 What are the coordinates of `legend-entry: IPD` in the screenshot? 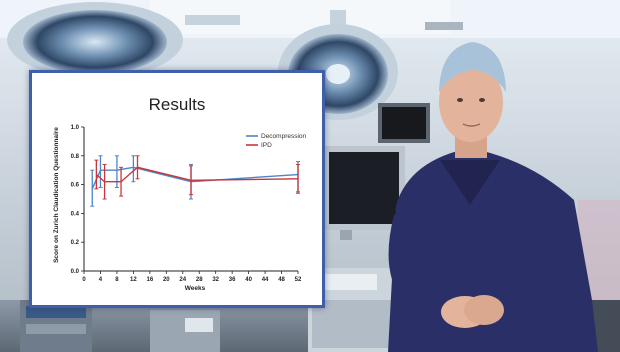 It's located at (266, 145).